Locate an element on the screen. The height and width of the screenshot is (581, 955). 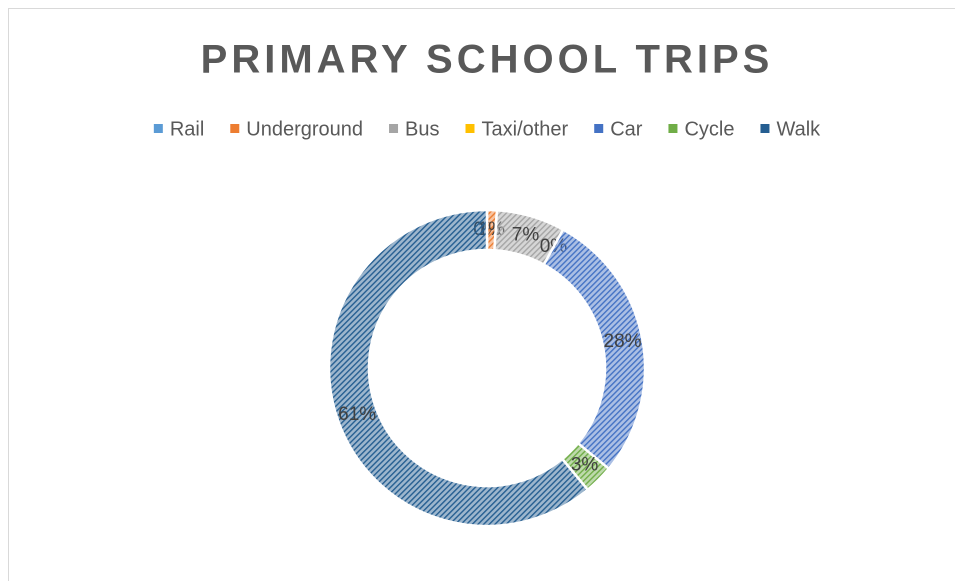
legend-label: Walk is located at coordinates (798, 129).